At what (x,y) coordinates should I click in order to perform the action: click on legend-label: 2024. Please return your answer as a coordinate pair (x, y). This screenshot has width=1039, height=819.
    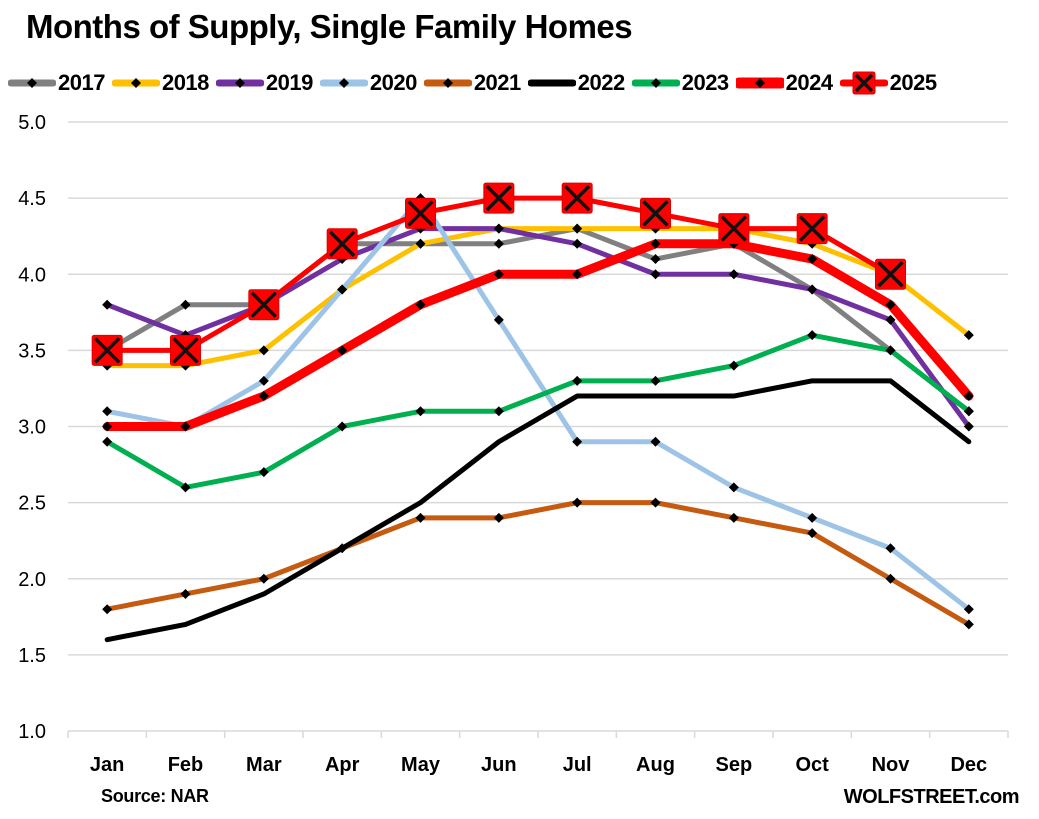
    Looking at the image, I should click on (809, 82).